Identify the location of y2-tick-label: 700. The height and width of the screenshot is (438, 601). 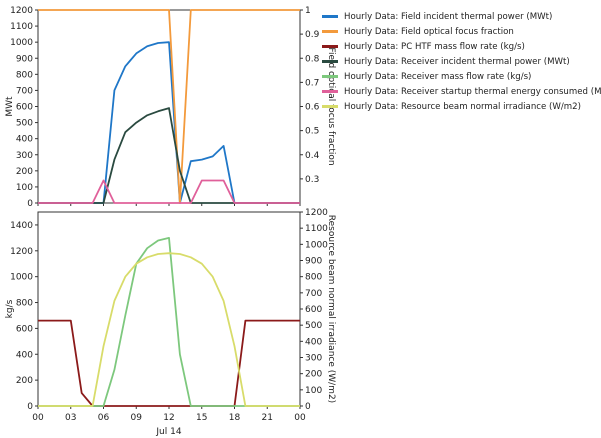
(313, 294).